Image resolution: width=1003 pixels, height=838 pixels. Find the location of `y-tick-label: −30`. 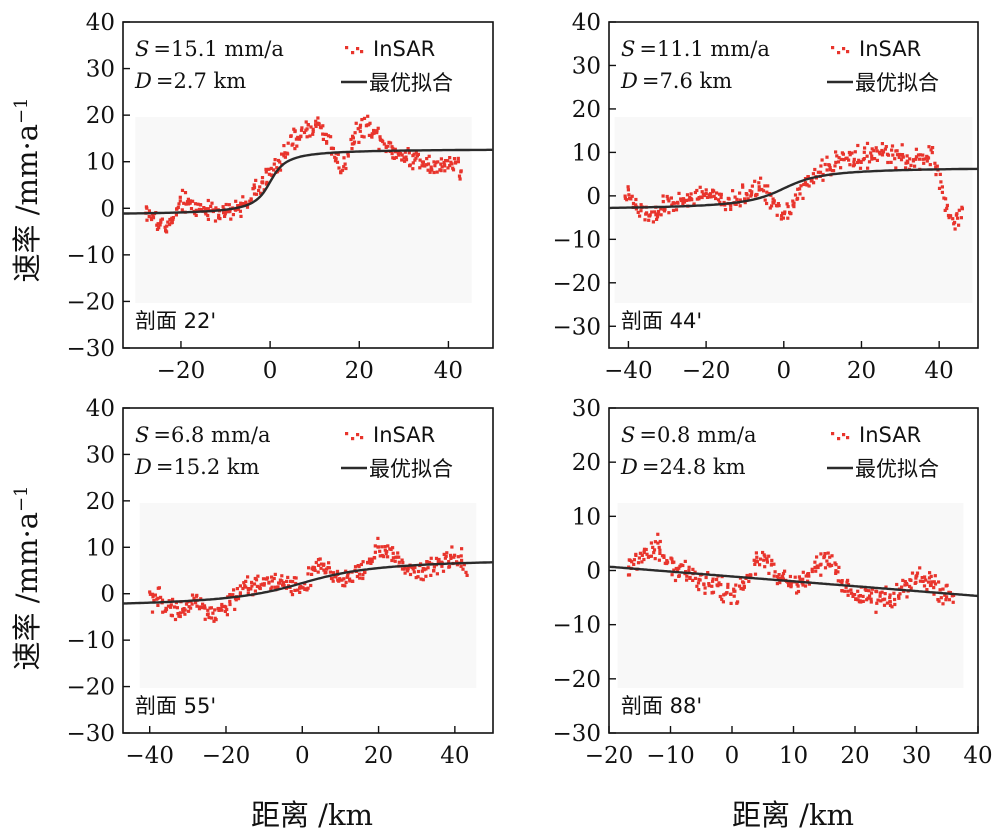

y-tick-label: −30 is located at coordinates (90, 349).